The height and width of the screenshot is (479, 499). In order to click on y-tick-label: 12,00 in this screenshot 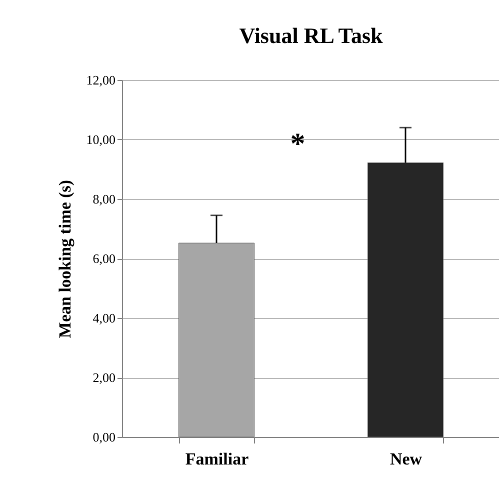, I will do `click(101, 80)`.